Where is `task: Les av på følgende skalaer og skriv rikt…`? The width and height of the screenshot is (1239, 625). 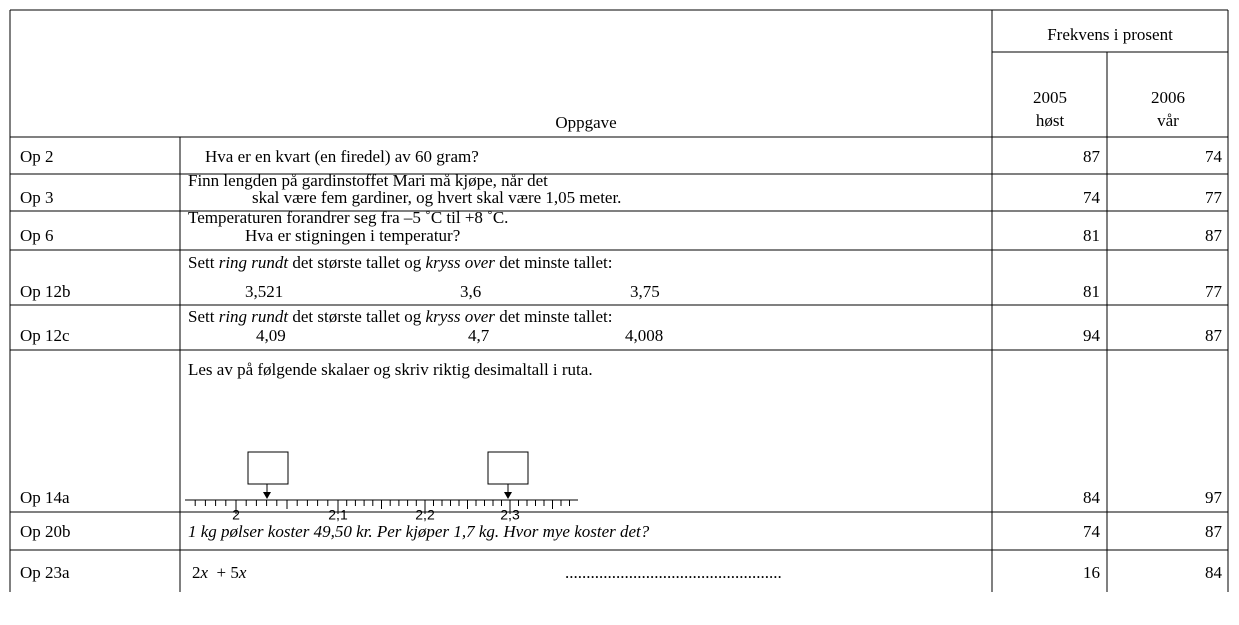
task: Les av på følgende skalaer og skriv rikt… is located at coordinates (390, 369).